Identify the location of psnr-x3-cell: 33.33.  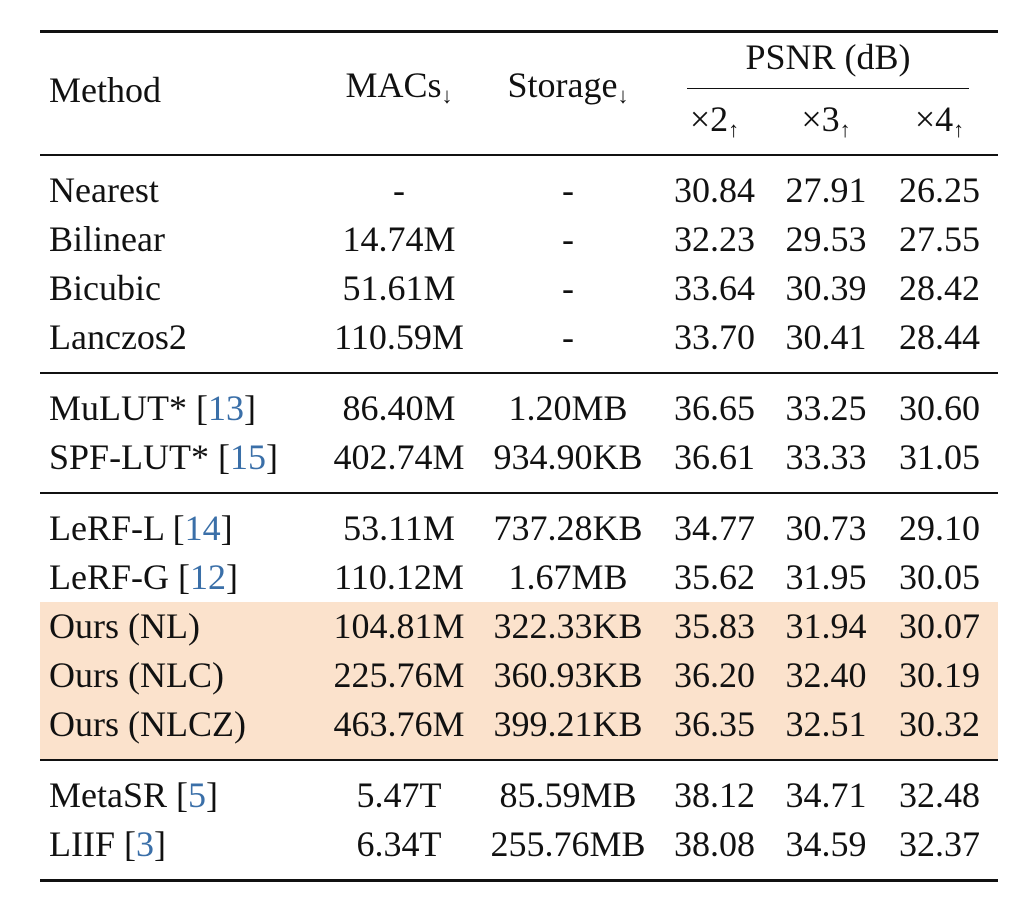
(826, 457).